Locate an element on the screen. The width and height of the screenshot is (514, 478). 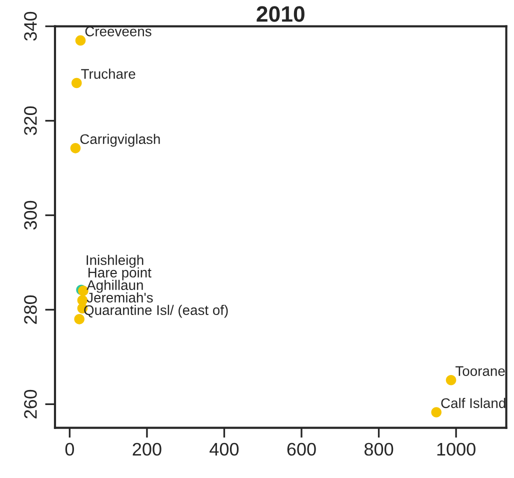
y-tick-label: 300 is located at coordinates (30, 215).